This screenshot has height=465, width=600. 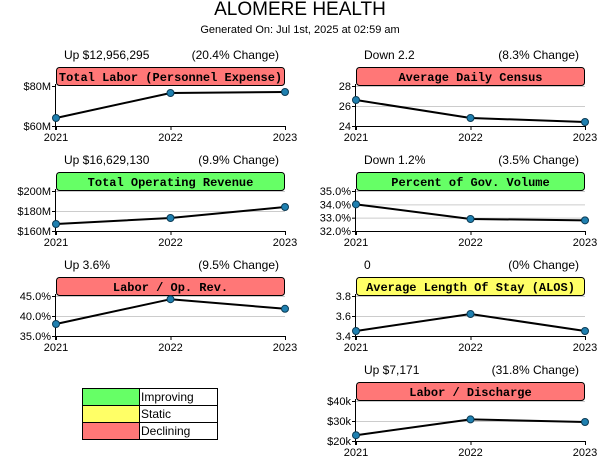 I want to click on status-legend: Improving Static Declining, so click(x=150, y=414).